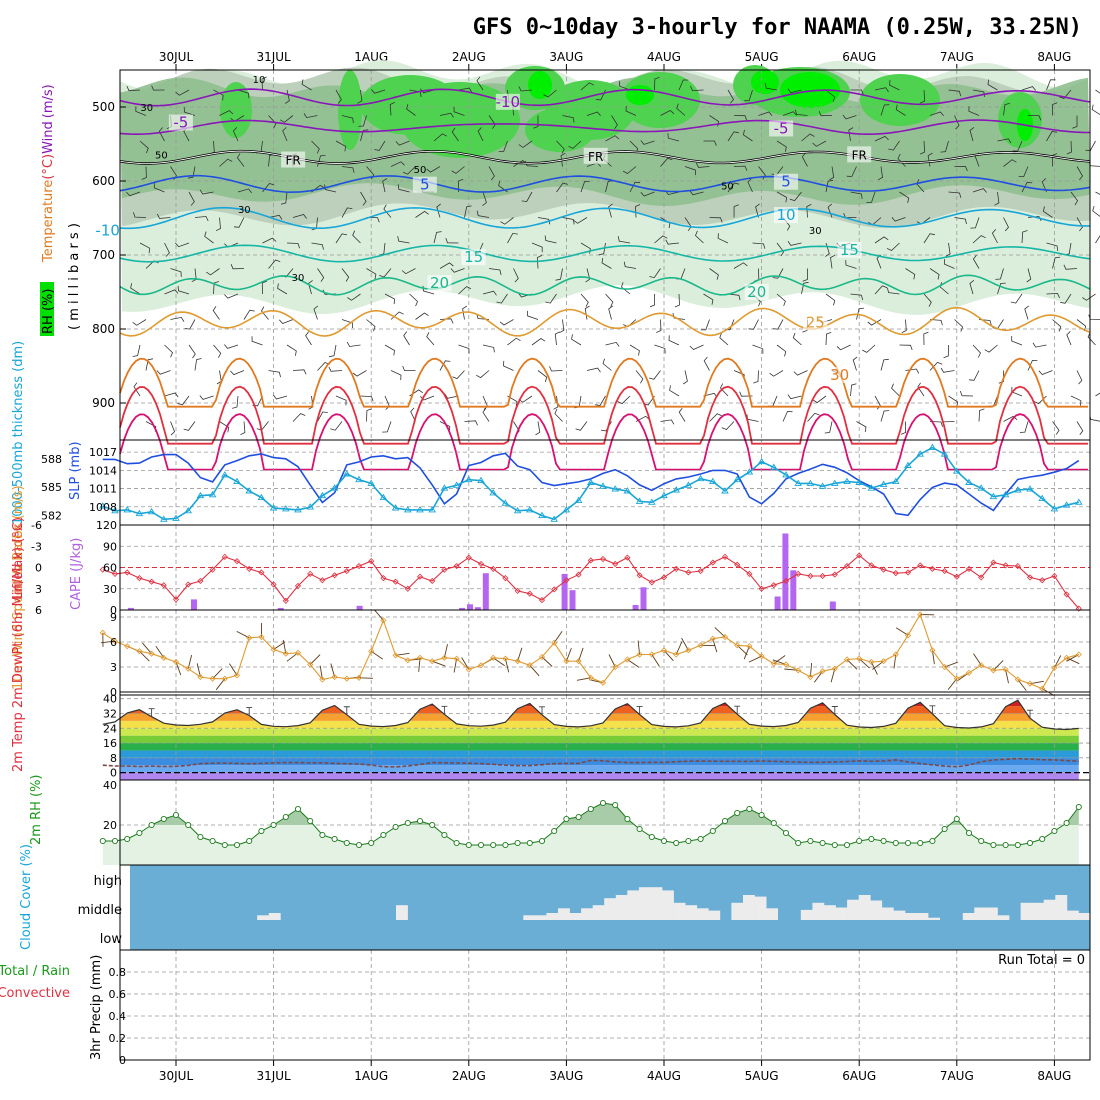 This screenshot has height=1100, width=1100. What do you see at coordinates (839, 375) in the screenshot?
I see `temperature-contour-label: 30` at bounding box center [839, 375].